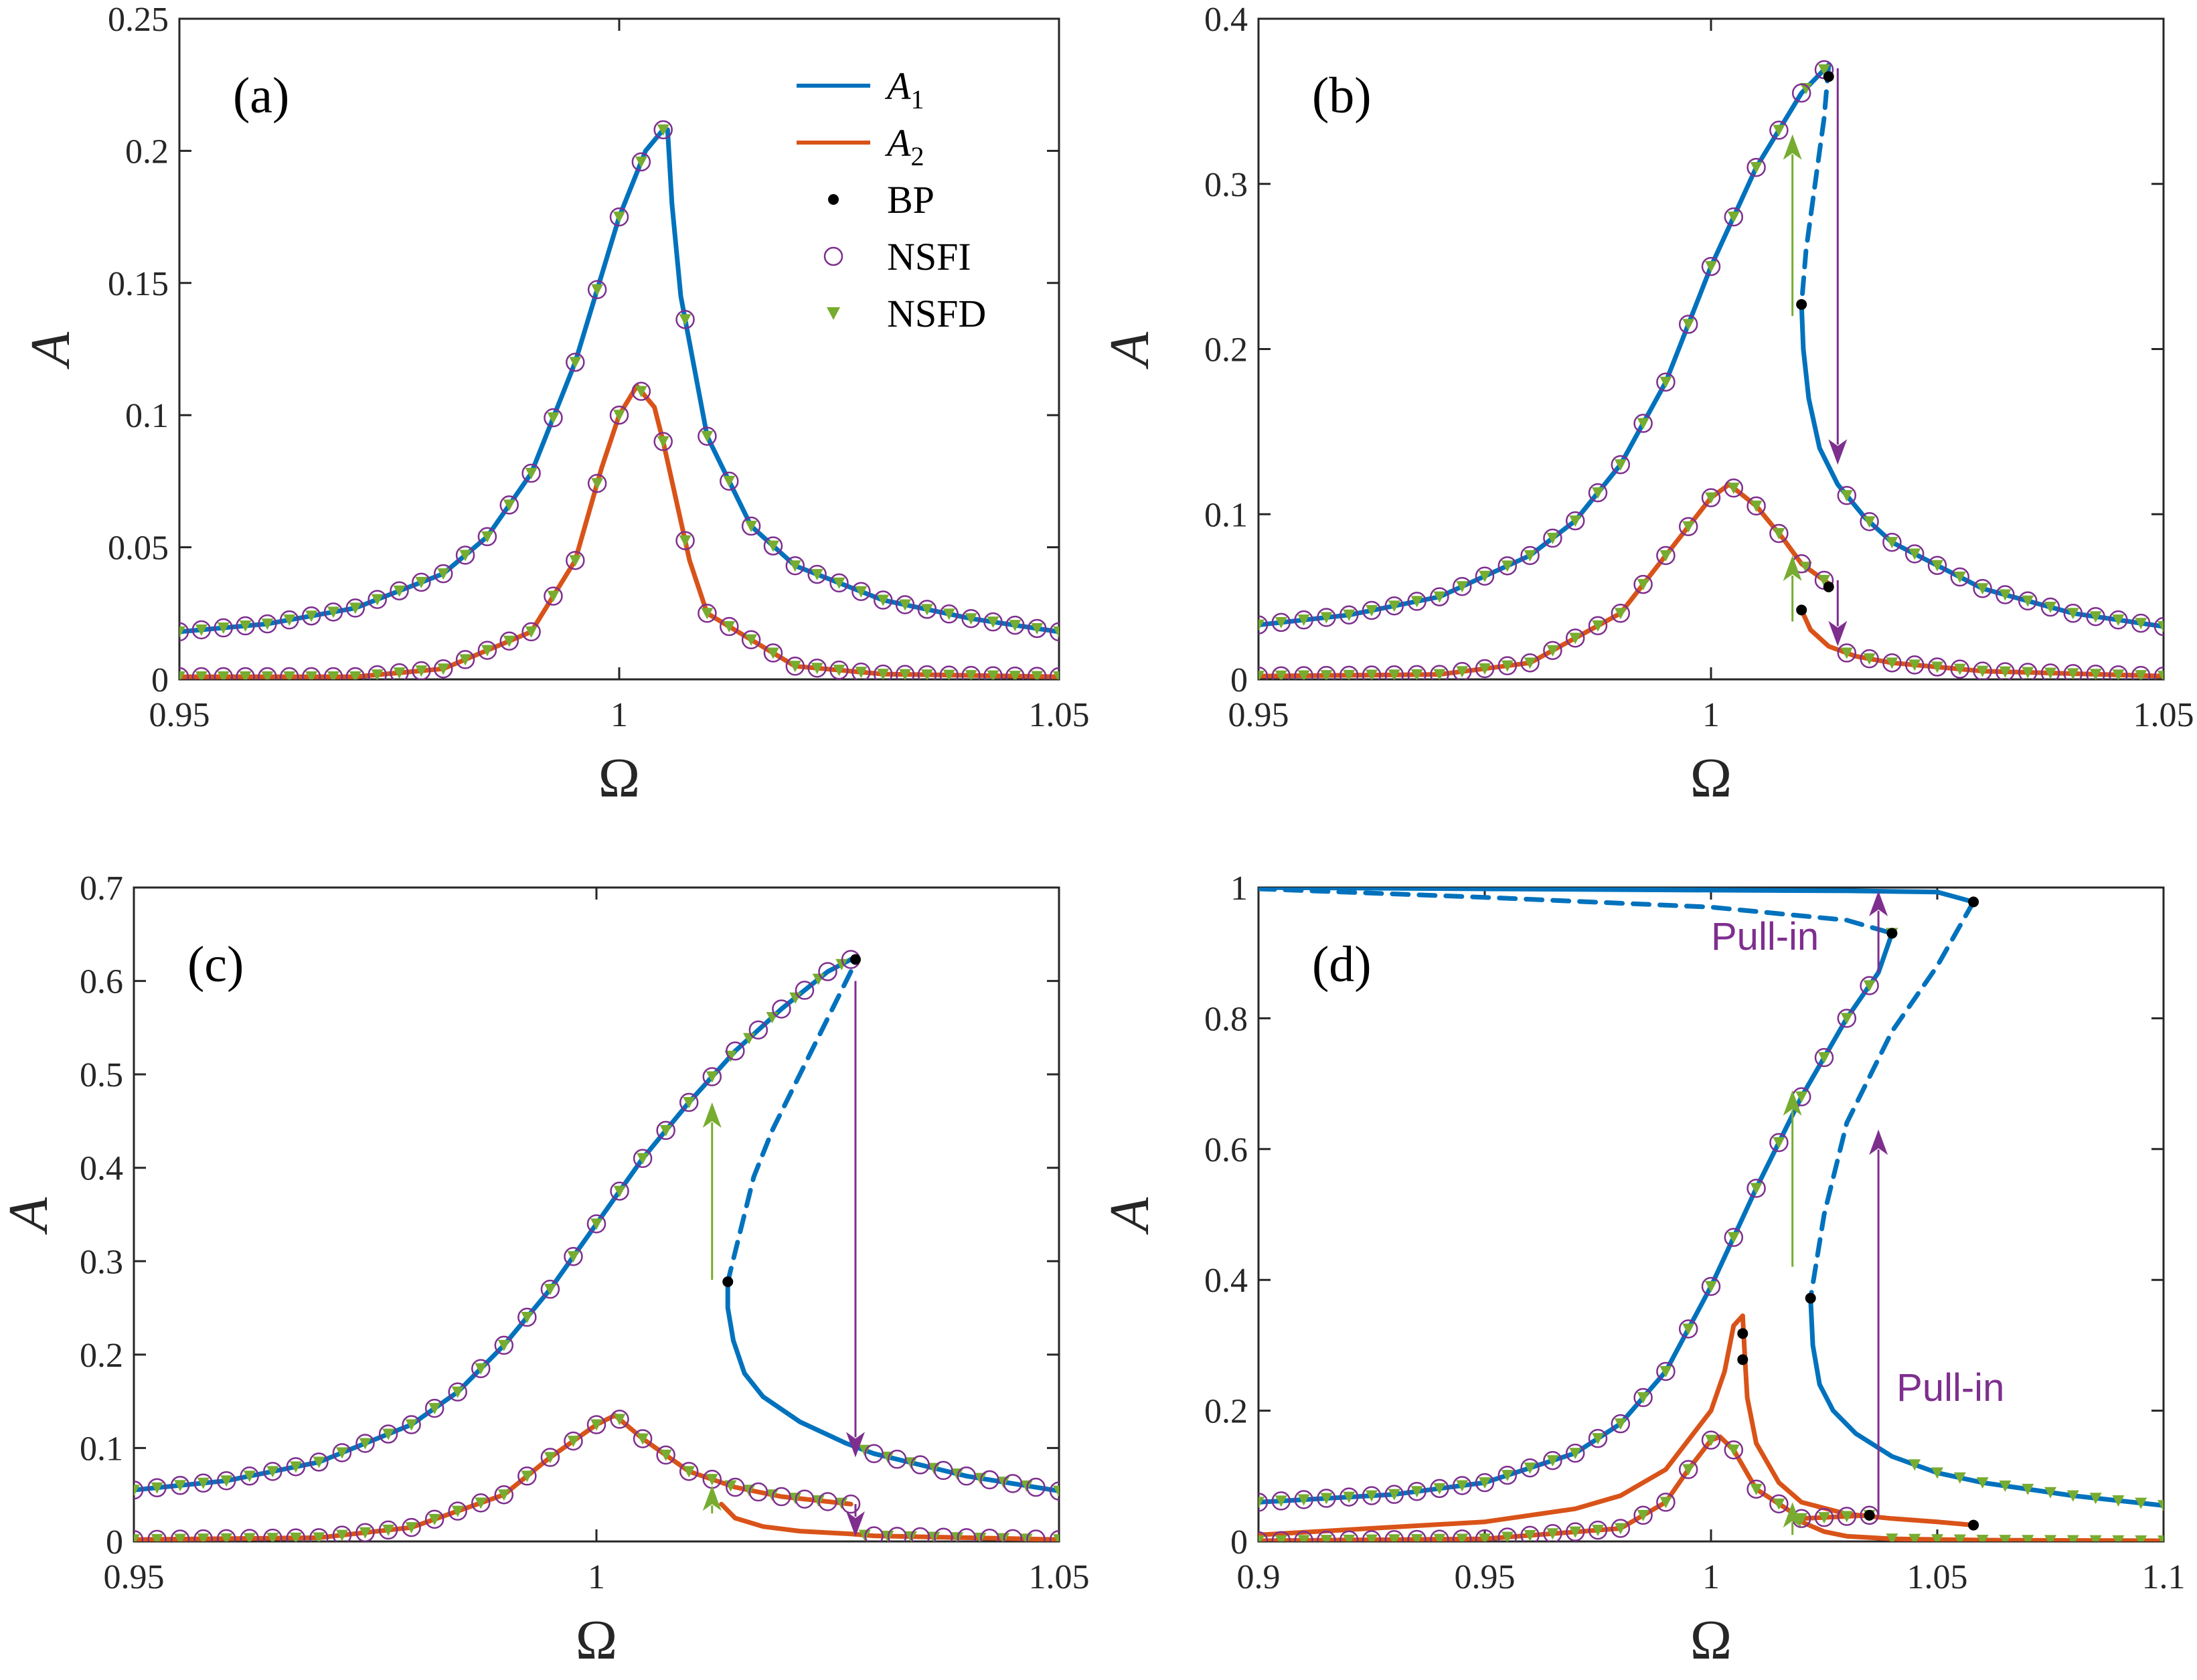 Image resolution: width=2197 pixels, height=1680 pixels. What do you see at coordinates (1342, 964) in the screenshot?
I see `panel-label: (d)` at bounding box center [1342, 964].